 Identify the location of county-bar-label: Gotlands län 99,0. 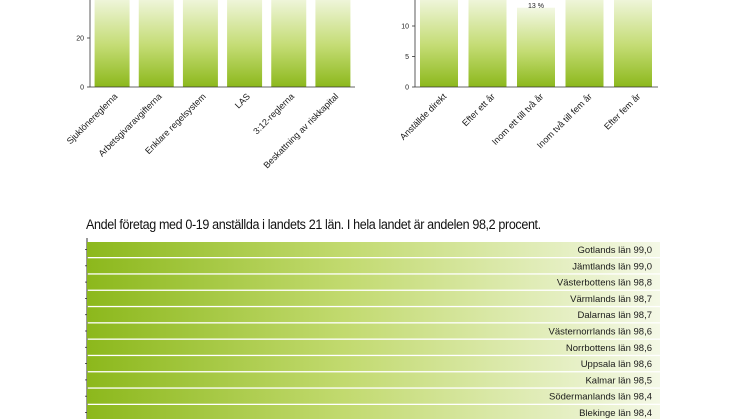
(615, 250).